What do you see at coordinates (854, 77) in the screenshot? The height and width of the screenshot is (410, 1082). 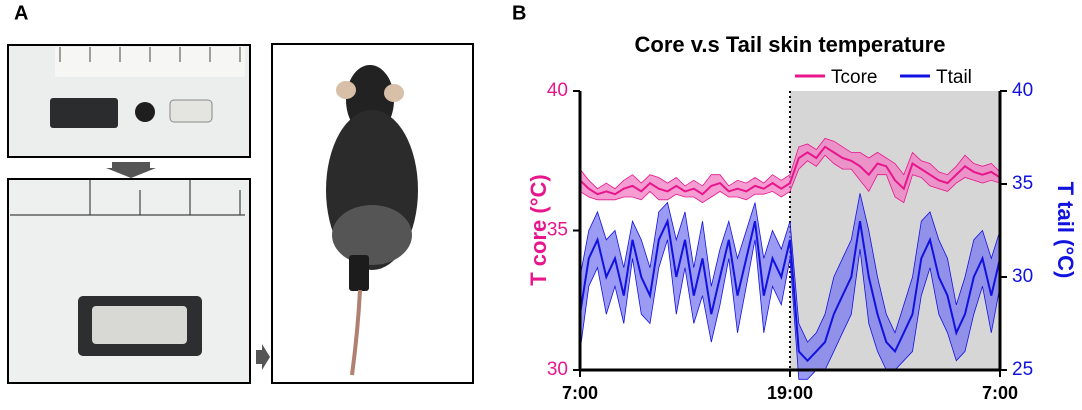 I see `legend-label: Tcore` at bounding box center [854, 77].